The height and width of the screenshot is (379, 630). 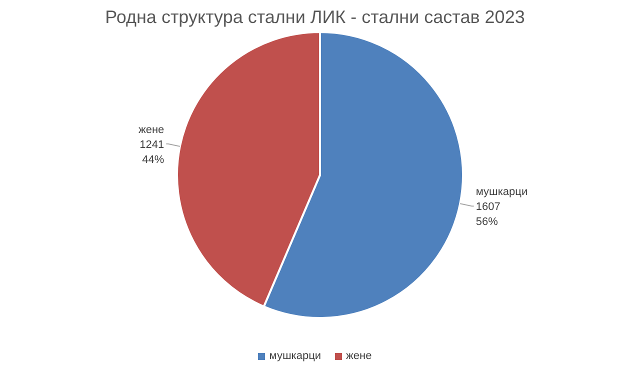 I want to click on data-label: 1241 44%, so click(x=152, y=152).